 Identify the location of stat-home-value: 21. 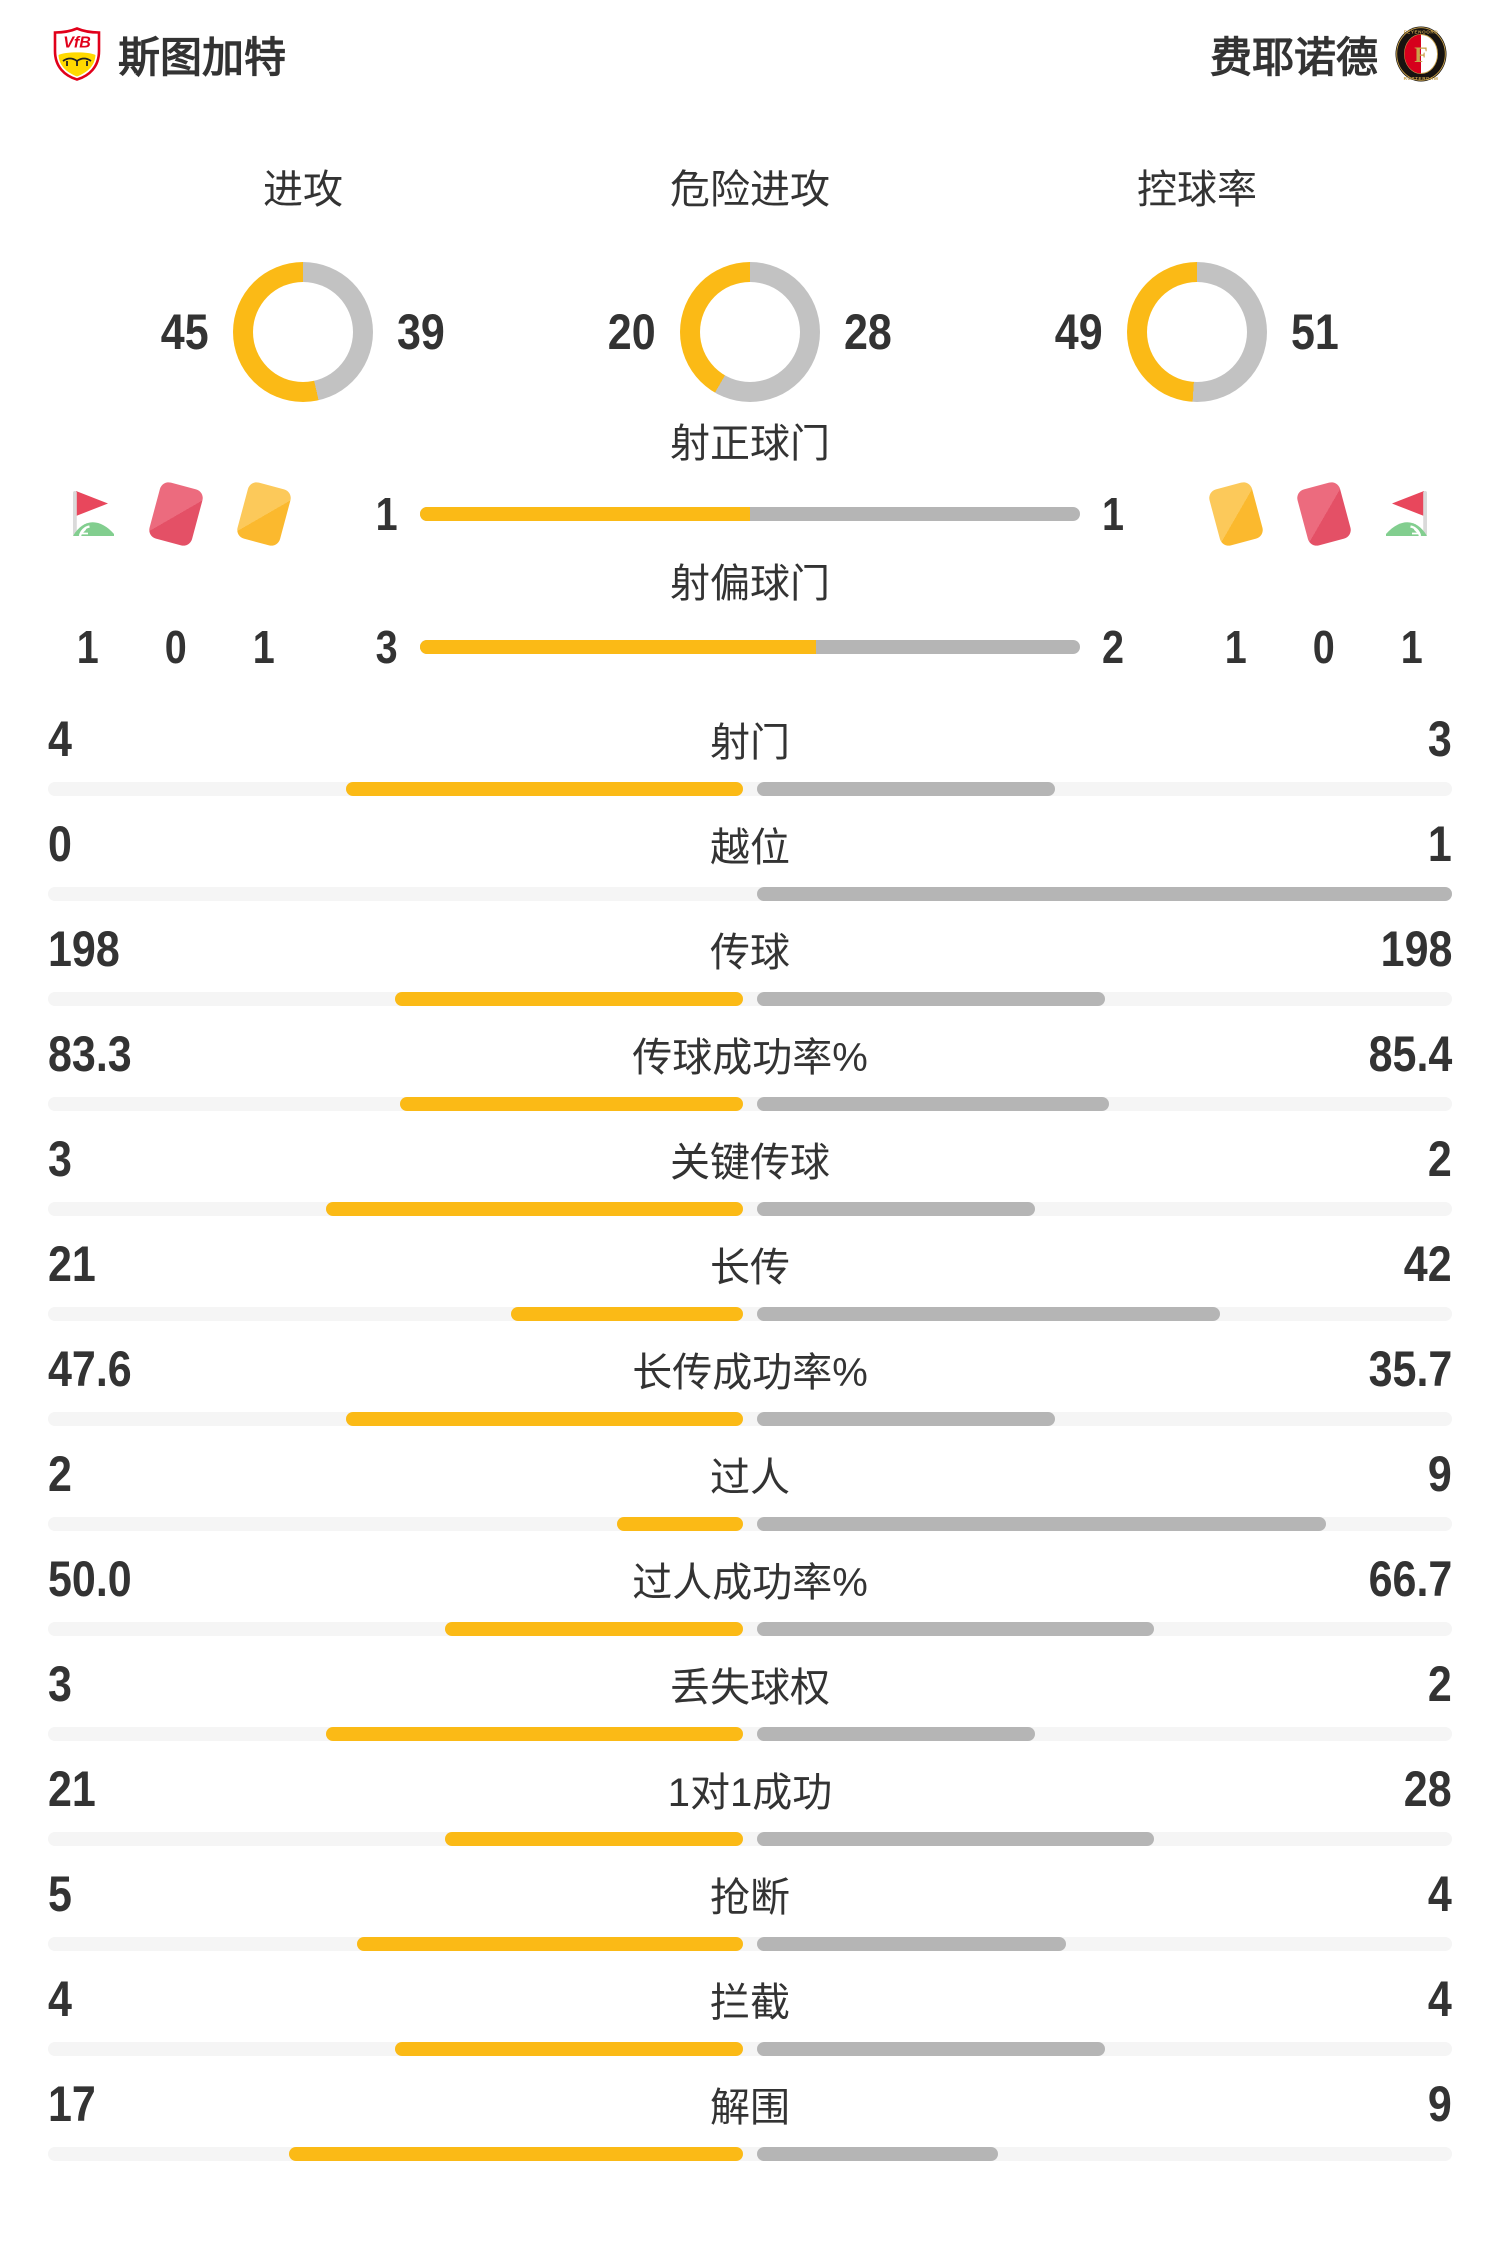
(76, 1264).